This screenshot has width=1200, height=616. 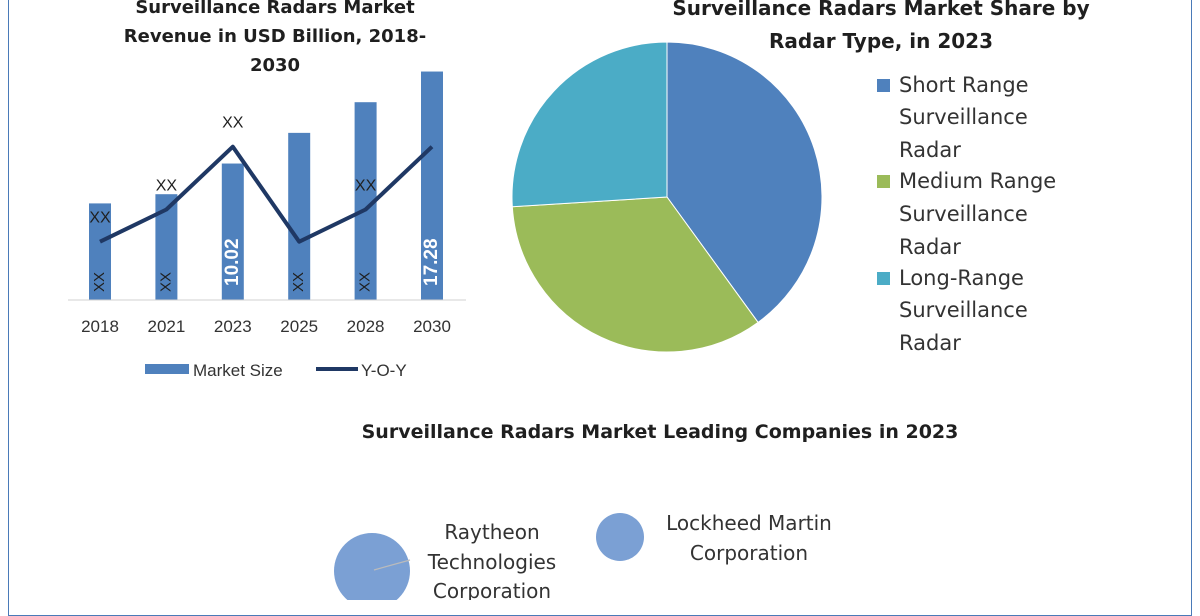 What do you see at coordinates (432, 326) in the screenshot?
I see `x-tick-2030: 2030` at bounding box center [432, 326].